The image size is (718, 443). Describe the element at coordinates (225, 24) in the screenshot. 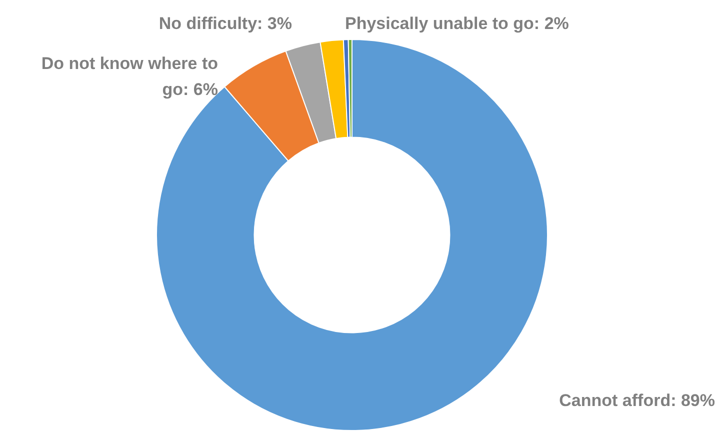

I see `slice-label: No difficulty: 3%` at that location.